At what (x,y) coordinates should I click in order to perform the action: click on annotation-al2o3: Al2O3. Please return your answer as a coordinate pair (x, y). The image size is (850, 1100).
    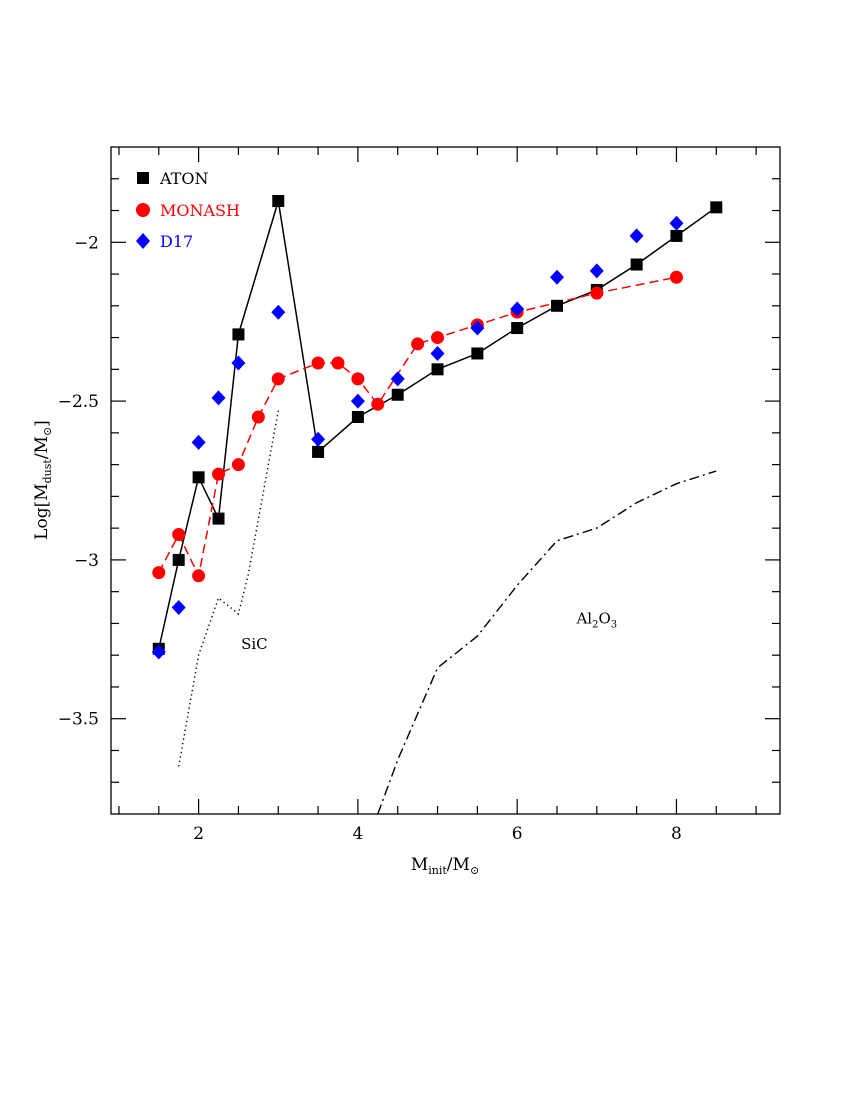
    Looking at the image, I should click on (596, 619).